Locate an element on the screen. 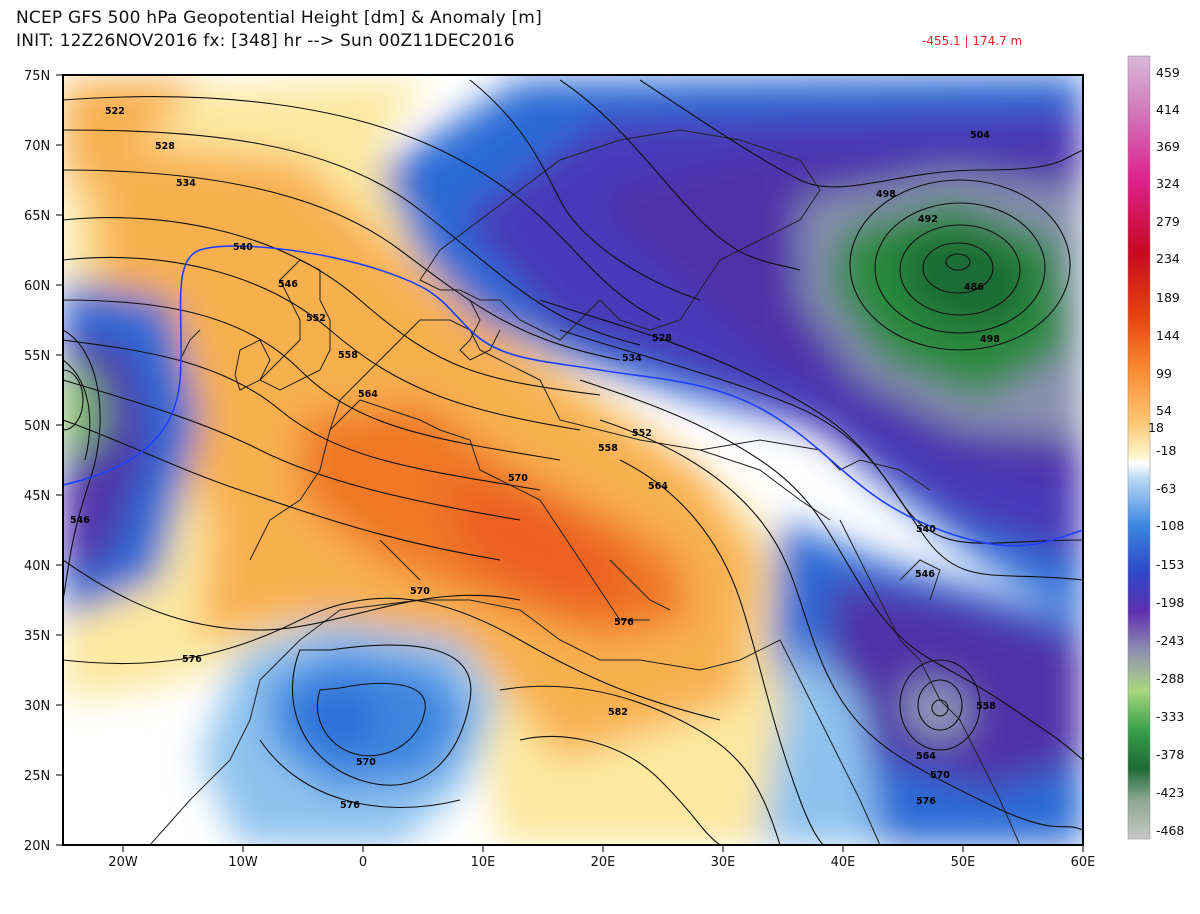  lon-tick: 40E is located at coordinates (843, 857).